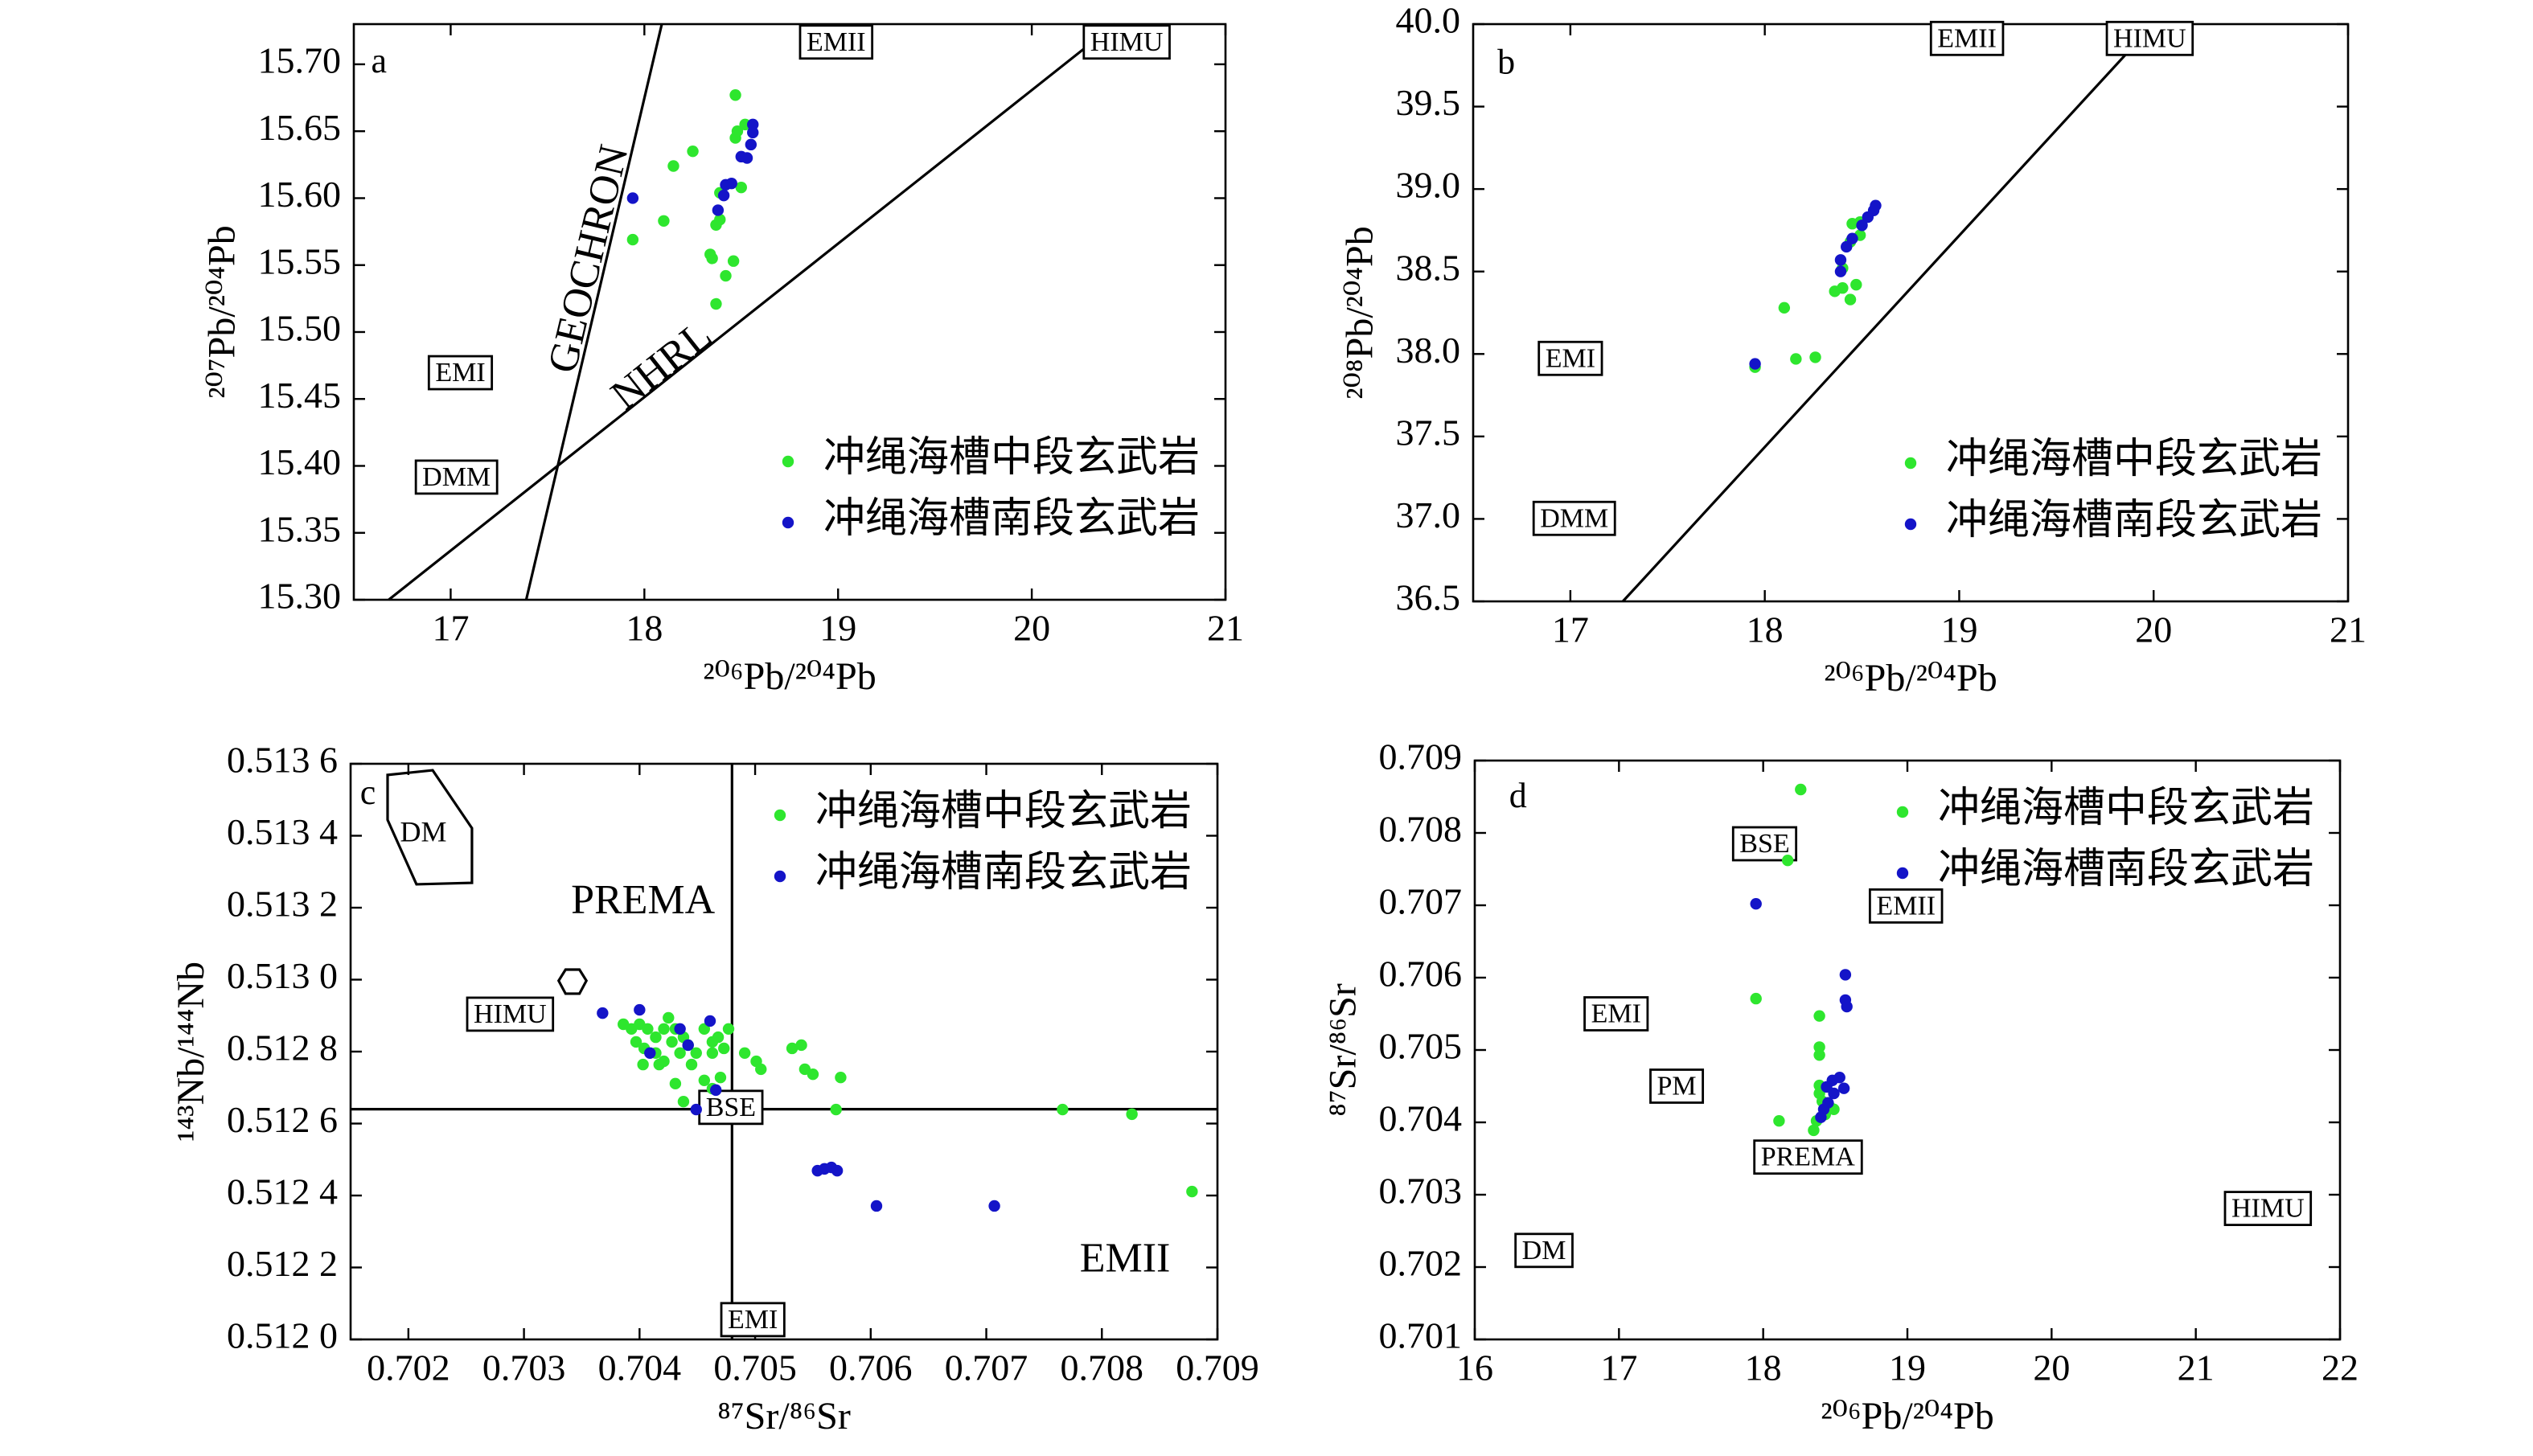 The image size is (2533, 1456). What do you see at coordinates (1428, 102) in the screenshot?
I see `y-tick-label: 39.5` at bounding box center [1428, 102].